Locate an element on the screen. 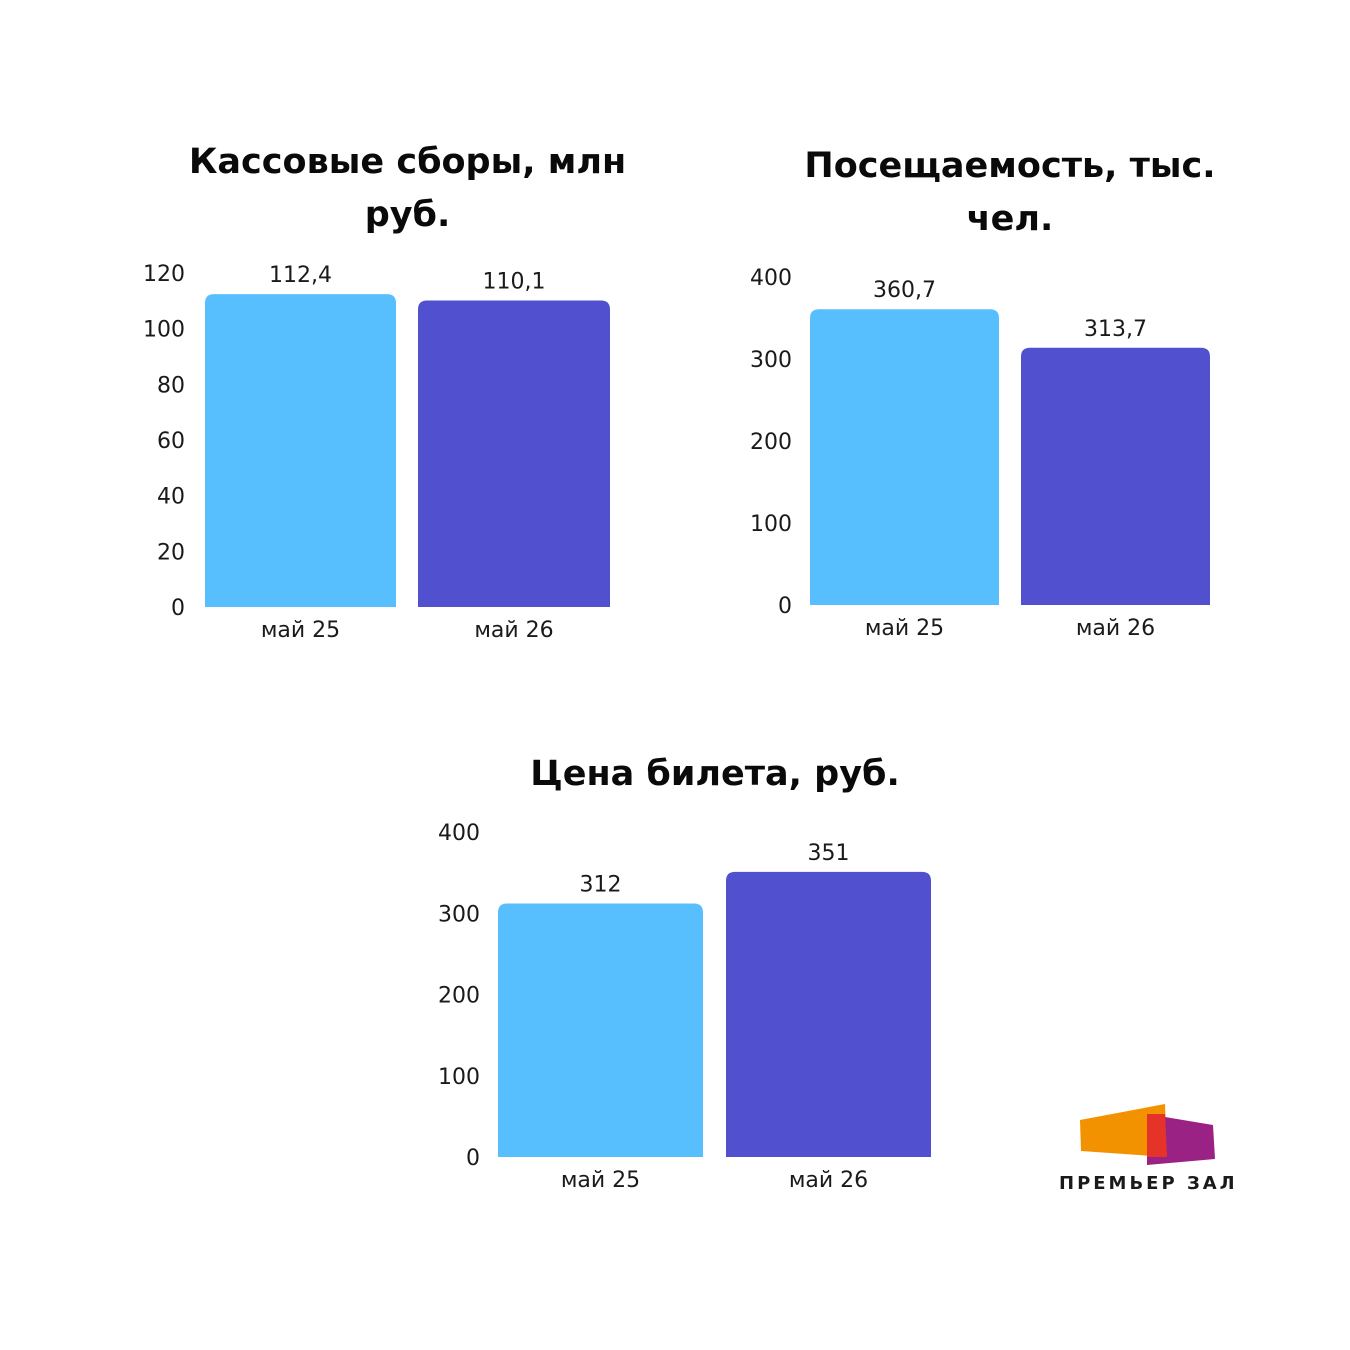  bar-value-label: 312 is located at coordinates (601, 885).